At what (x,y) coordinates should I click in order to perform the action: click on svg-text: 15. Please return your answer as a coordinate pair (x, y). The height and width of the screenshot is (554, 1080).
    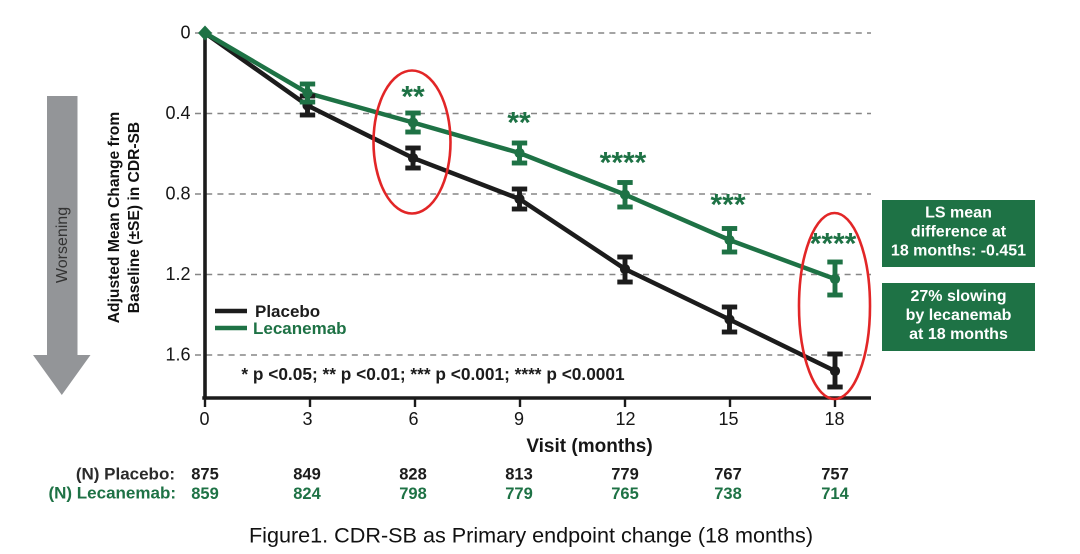
    Looking at the image, I should click on (728, 419).